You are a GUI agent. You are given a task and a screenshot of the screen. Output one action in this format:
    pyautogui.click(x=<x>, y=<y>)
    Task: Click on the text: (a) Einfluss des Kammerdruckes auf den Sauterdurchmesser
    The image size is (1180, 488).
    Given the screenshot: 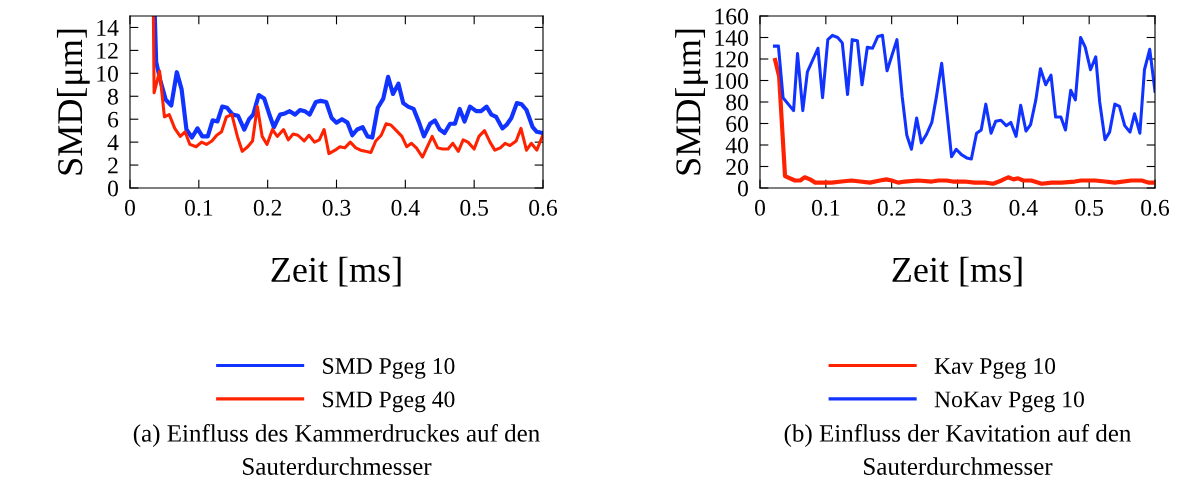 What is the action you would take?
    pyautogui.click(x=336, y=449)
    